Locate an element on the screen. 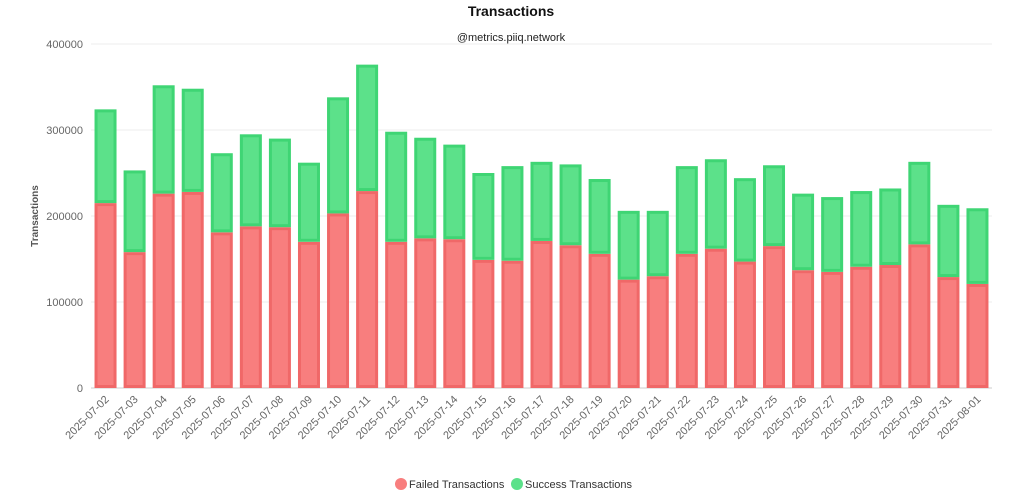 This screenshot has height=493, width=1021. chart-title: Transactions is located at coordinates (511, 11).